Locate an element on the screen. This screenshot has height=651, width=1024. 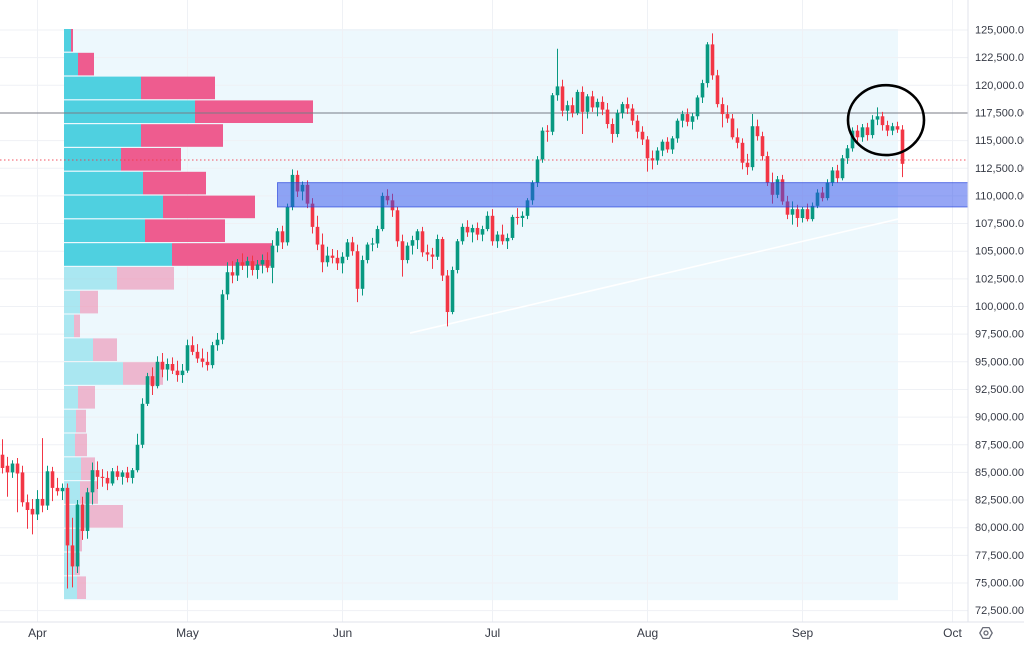
month-label: Oct is located at coordinates (952, 633).